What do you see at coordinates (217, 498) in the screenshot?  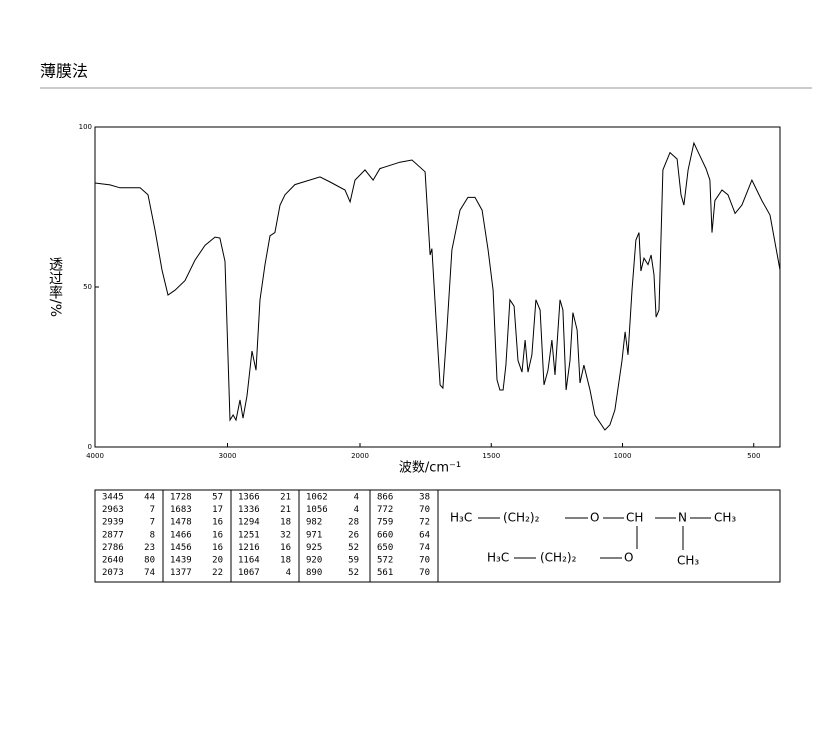 I see `peak-transmittance: 57` at bounding box center [217, 498].